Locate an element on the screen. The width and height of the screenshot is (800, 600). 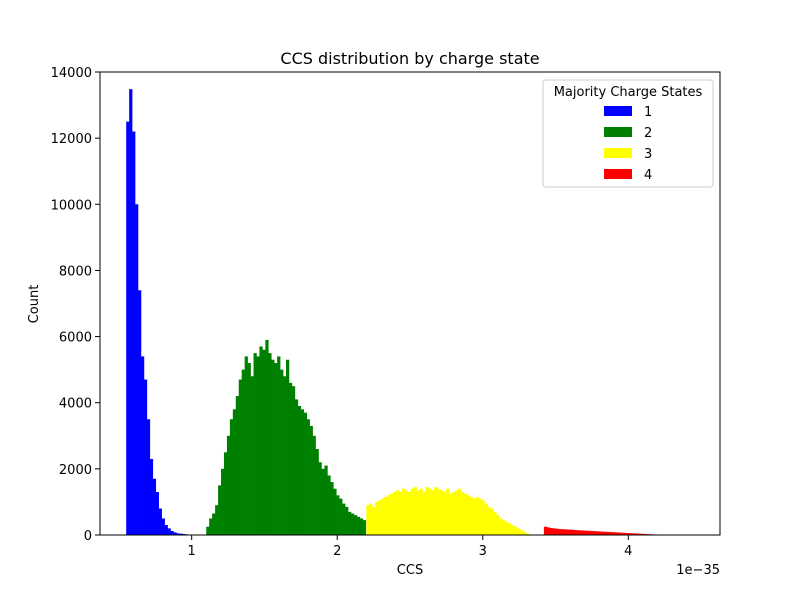
y-tick-label: 8000 is located at coordinates (75, 271).